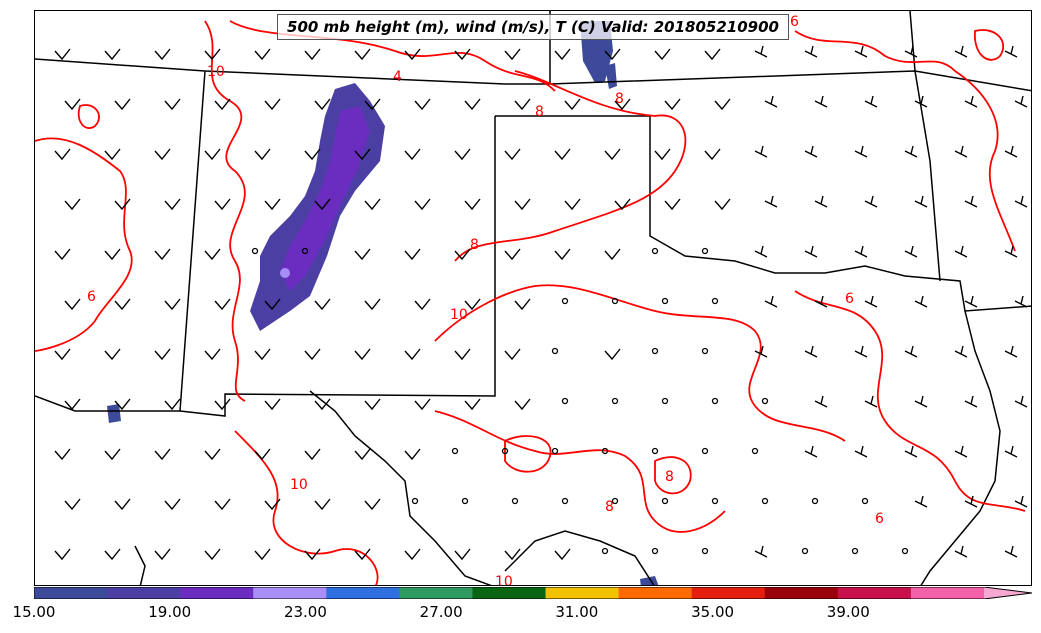  Describe the element at coordinates (848, 612) in the screenshot. I see `colorbar-tick-label: 39.00` at that location.